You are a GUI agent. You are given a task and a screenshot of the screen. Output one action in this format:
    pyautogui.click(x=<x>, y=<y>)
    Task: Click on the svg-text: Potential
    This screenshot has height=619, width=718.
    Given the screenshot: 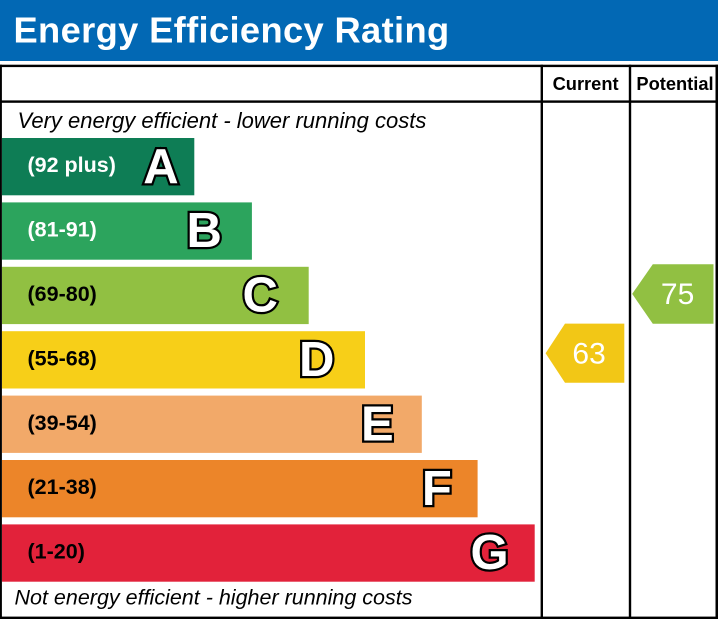 What is the action you would take?
    pyautogui.click(x=674, y=83)
    